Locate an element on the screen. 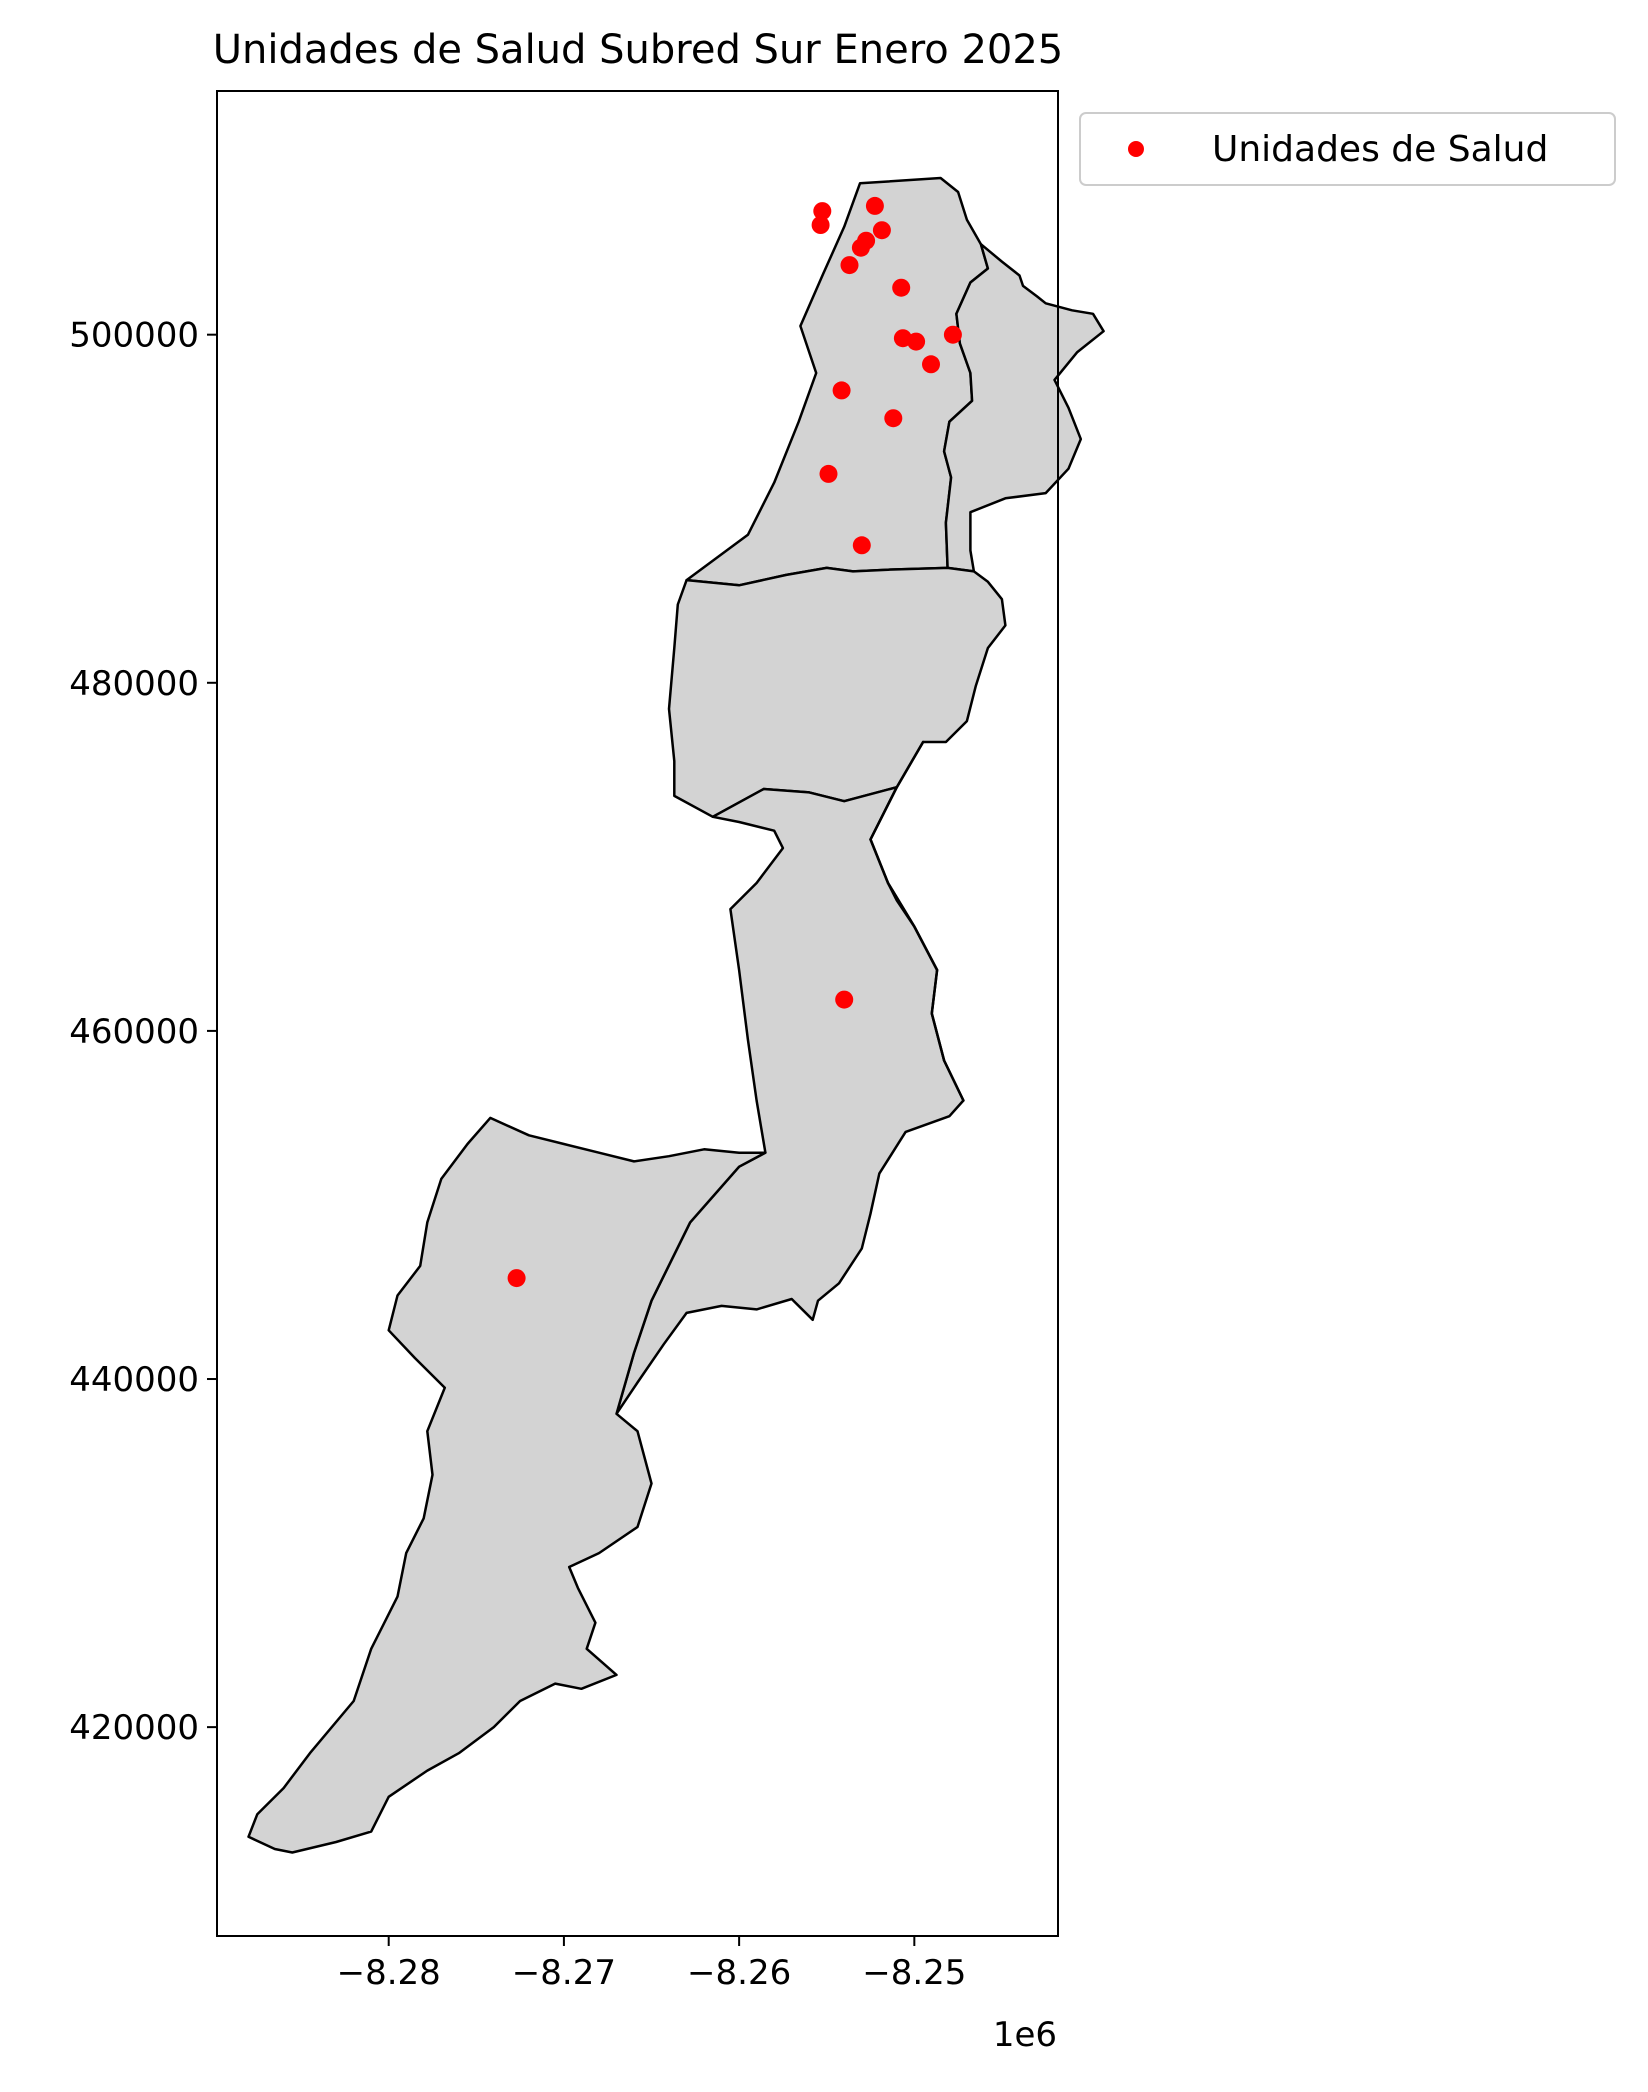 This screenshot has height=2092, width=1648. region-central is located at coordinates (837, 692).